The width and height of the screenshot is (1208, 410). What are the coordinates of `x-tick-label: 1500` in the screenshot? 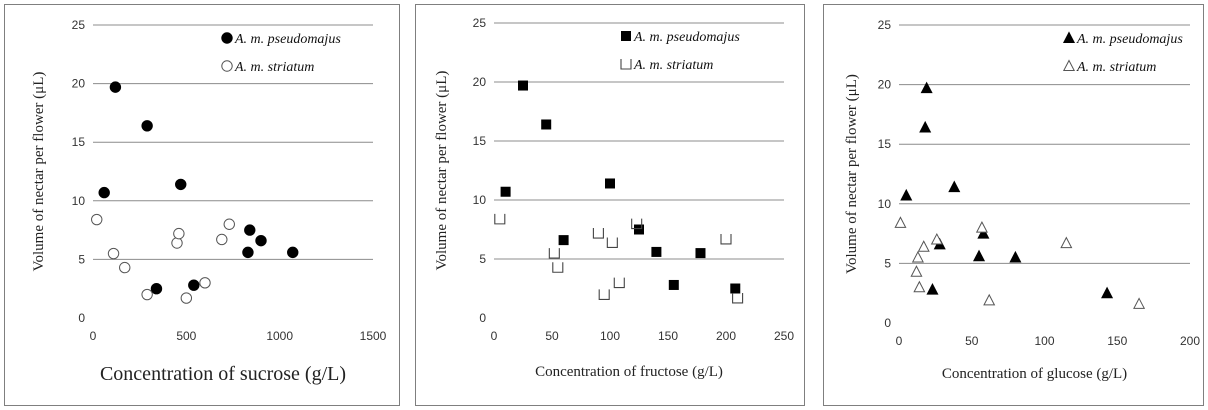 It's located at (373, 336).